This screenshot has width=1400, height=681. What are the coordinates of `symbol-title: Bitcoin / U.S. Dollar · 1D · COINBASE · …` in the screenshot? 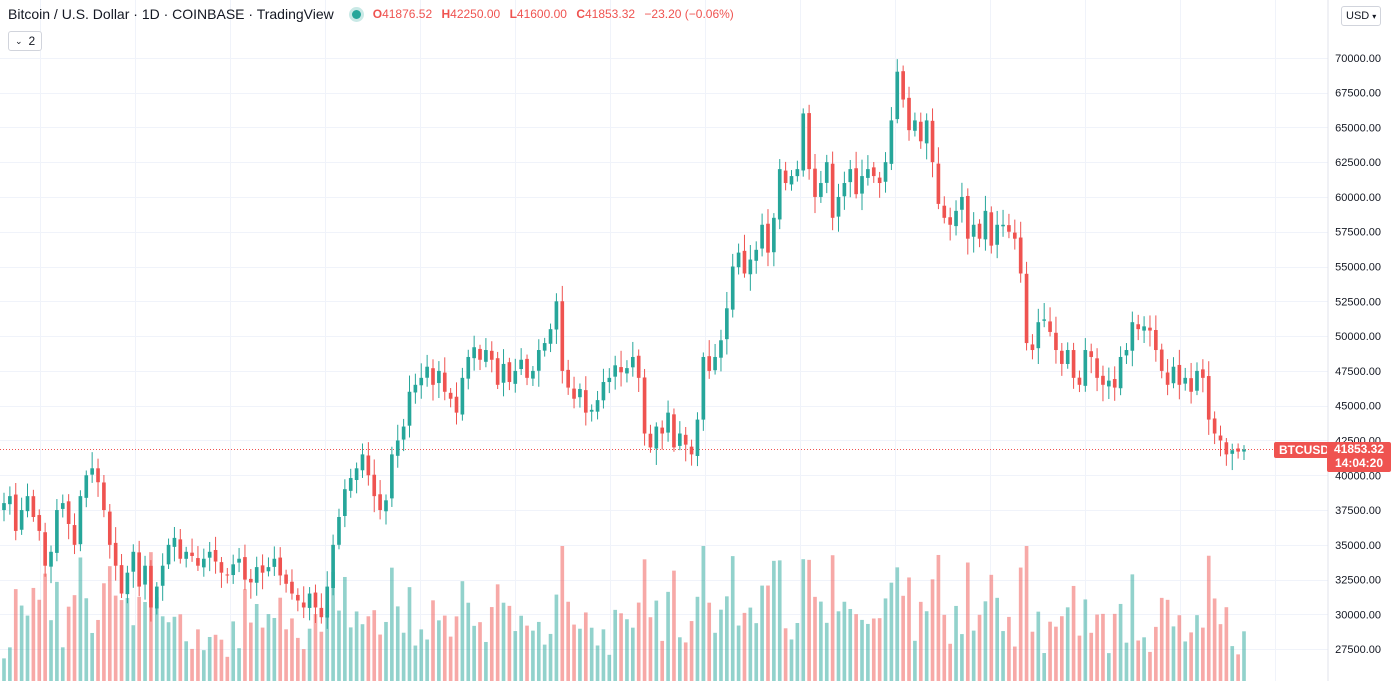 It's located at (171, 14).